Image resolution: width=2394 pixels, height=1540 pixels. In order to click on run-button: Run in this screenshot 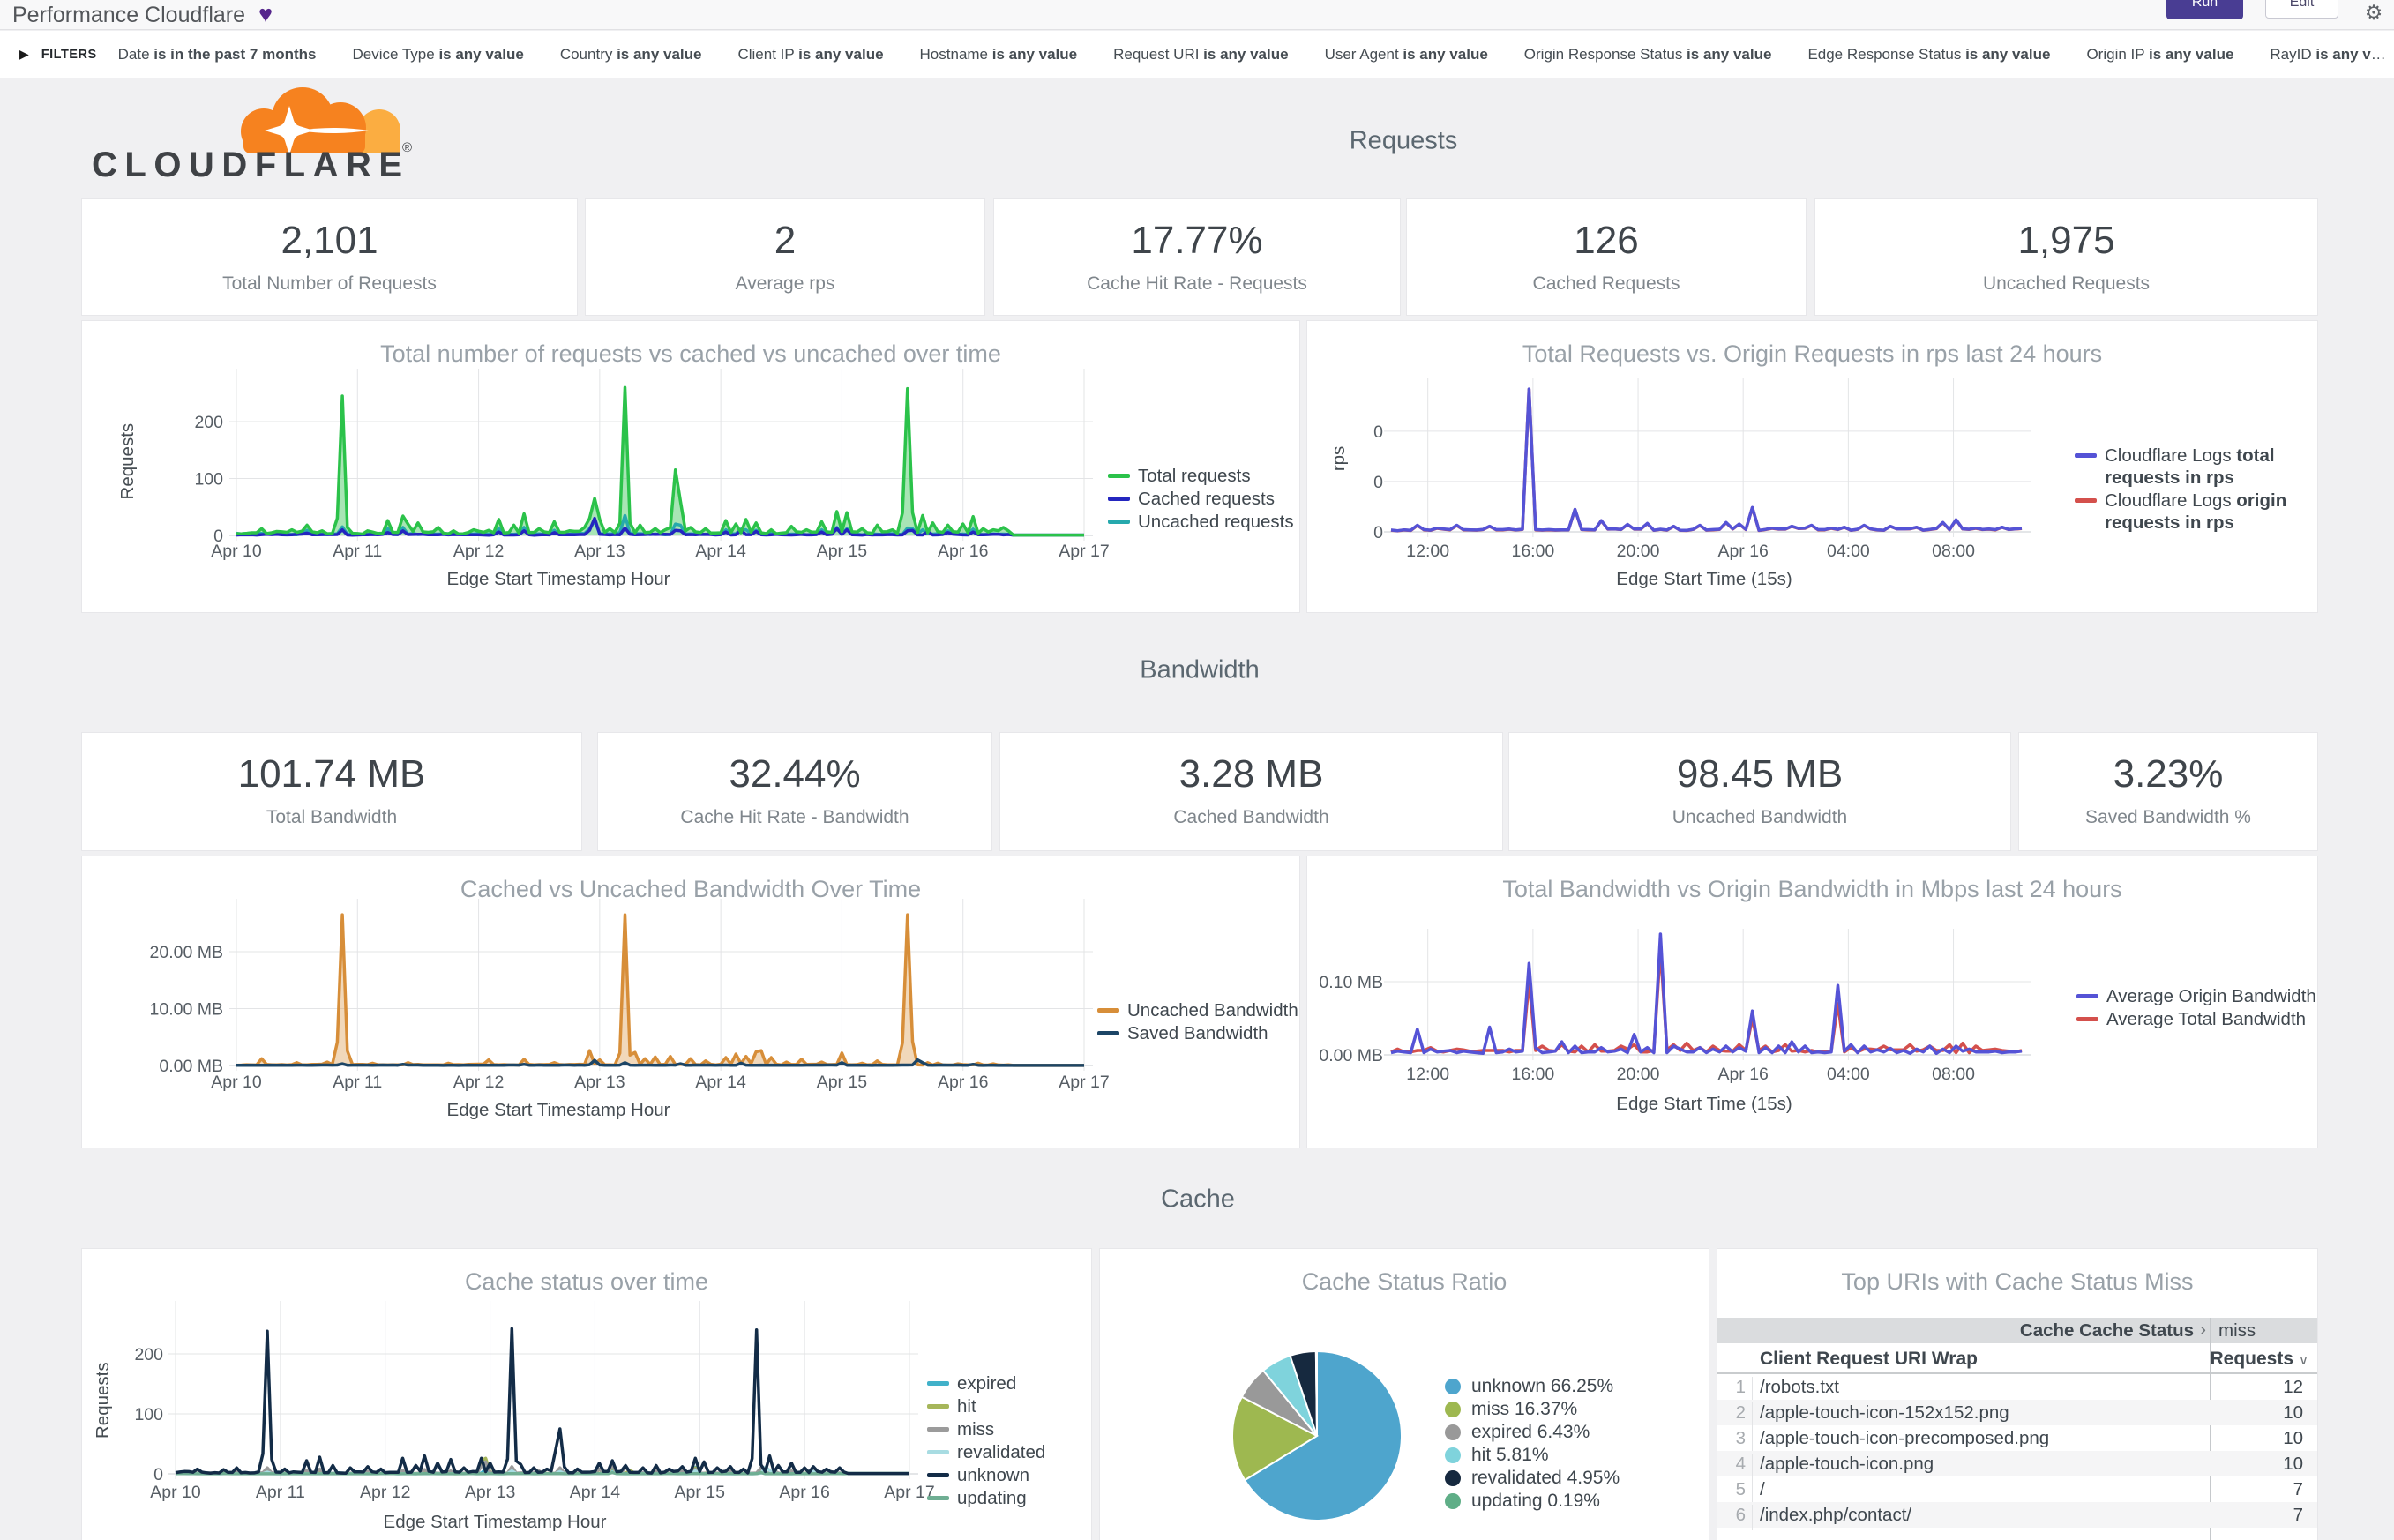, I will do `click(2204, 9)`.